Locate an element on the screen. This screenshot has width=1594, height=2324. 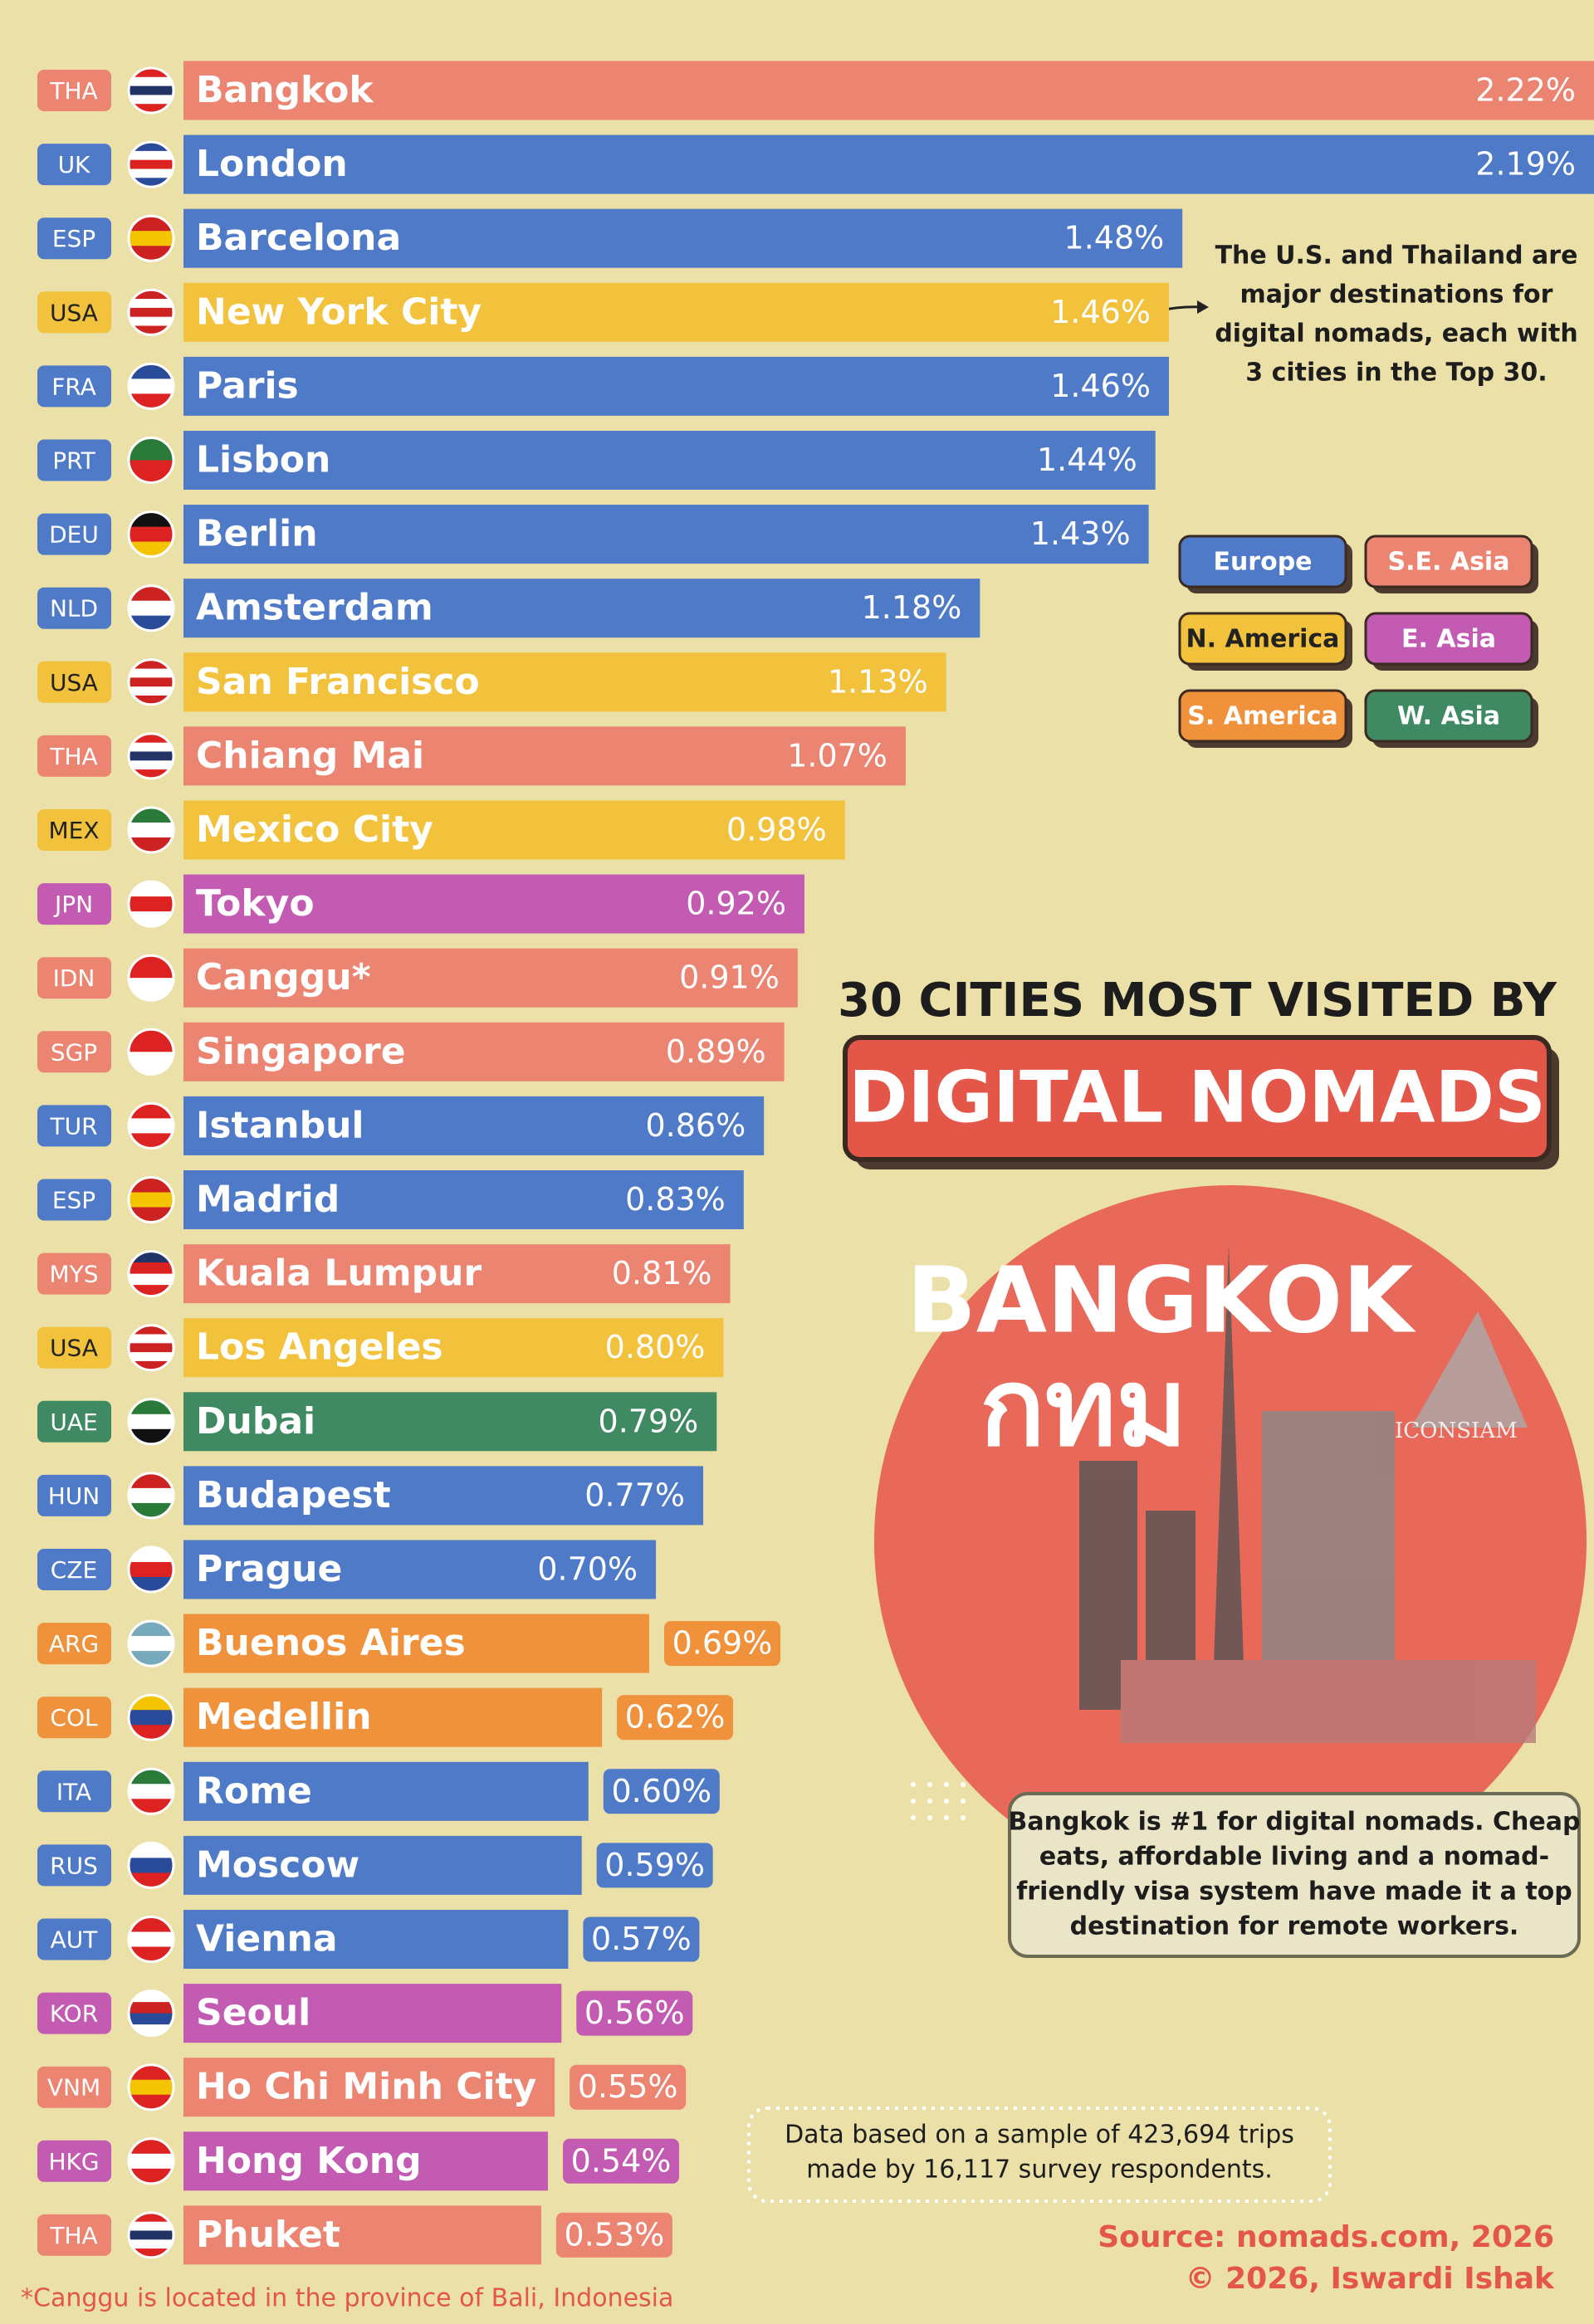
country-code: UK is located at coordinates (74, 165).